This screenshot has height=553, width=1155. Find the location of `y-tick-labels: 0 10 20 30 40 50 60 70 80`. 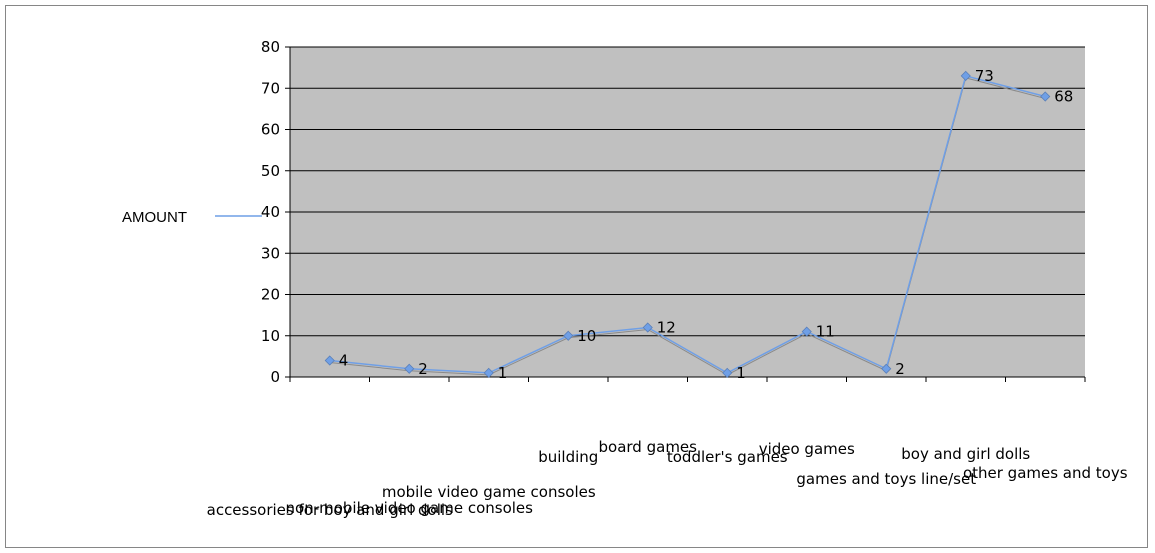

y-tick-labels: 0 10 20 30 40 50 60 70 80 is located at coordinates (270, 212).